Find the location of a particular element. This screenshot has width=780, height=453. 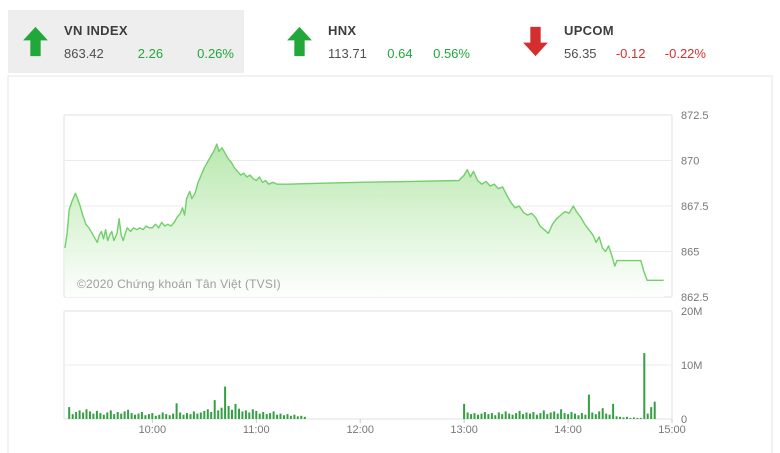

x-tick-label: 13:00 is located at coordinates (464, 430).